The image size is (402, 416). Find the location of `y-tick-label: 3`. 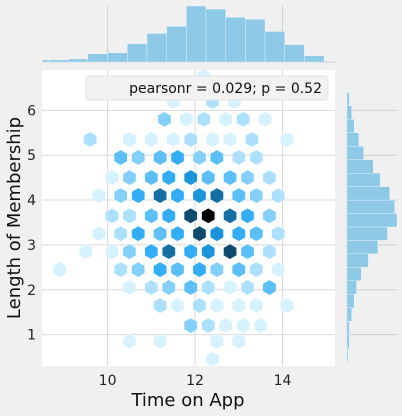

y-tick-label: 3 is located at coordinates (31, 246).